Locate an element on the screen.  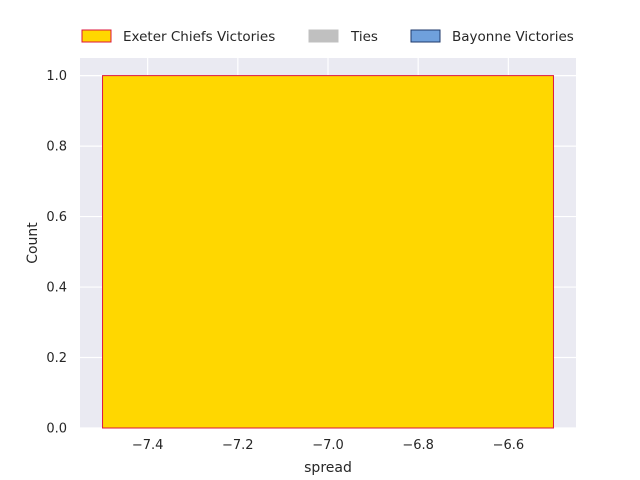
legend-label: Exeter Chiefs Victories is located at coordinates (199, 37).